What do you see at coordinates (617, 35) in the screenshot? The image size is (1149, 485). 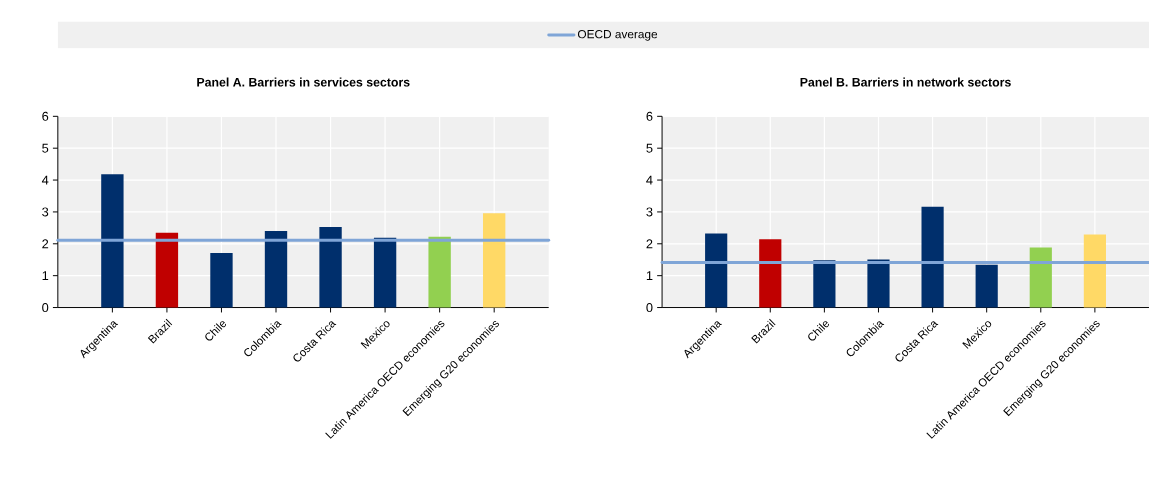 I see `legend-label: OECD average` at bounding box center [617, 35].